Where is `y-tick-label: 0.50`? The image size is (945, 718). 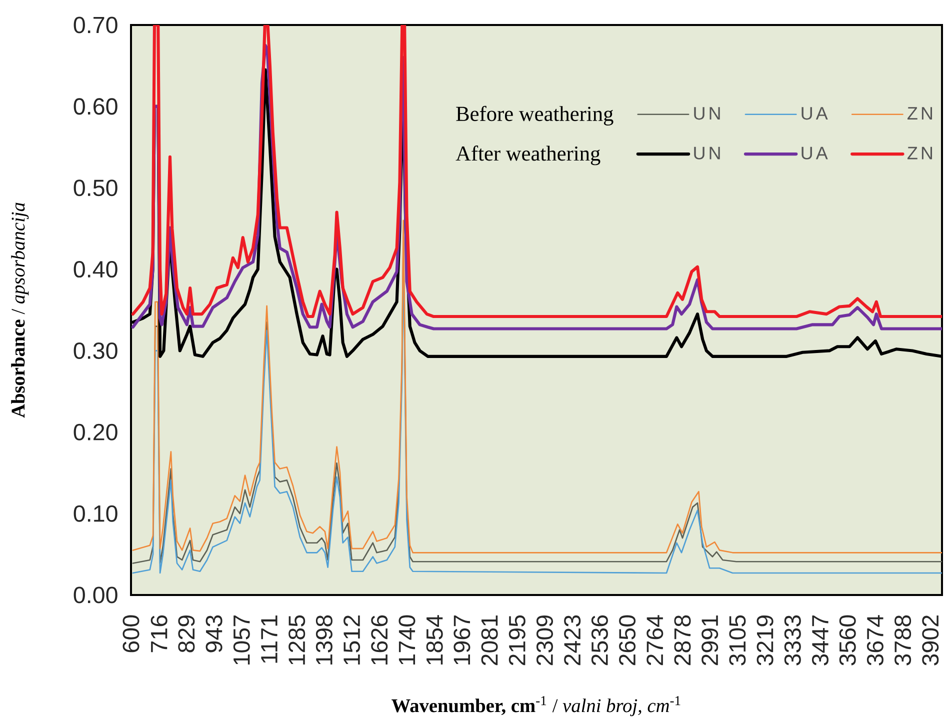 y-tick-label: 0.50 is located at coordinates (96, 188).